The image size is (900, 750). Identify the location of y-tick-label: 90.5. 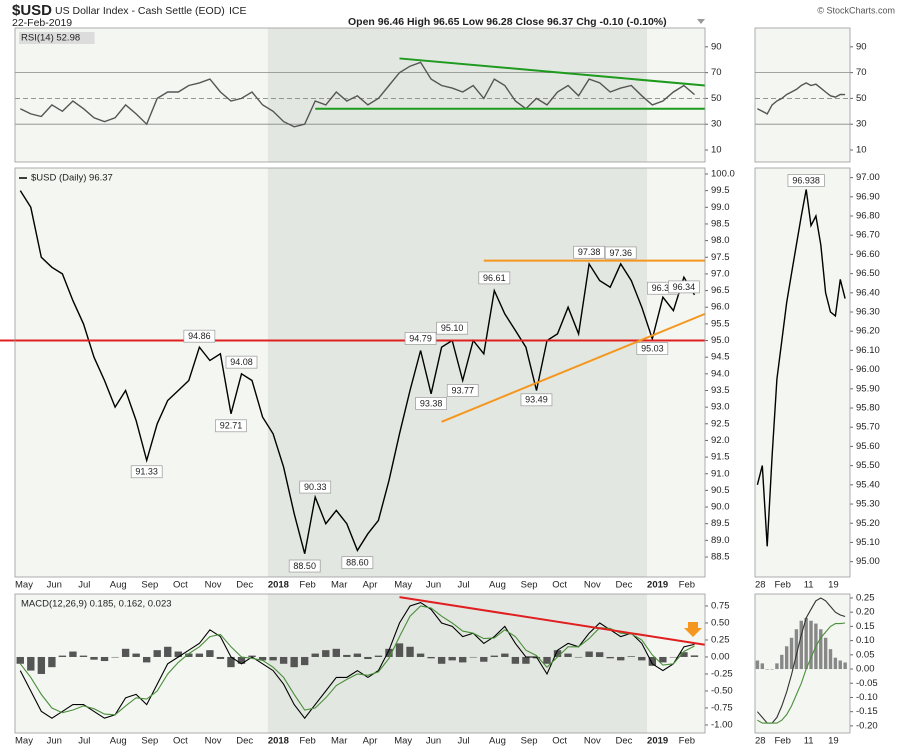
(720, 490).